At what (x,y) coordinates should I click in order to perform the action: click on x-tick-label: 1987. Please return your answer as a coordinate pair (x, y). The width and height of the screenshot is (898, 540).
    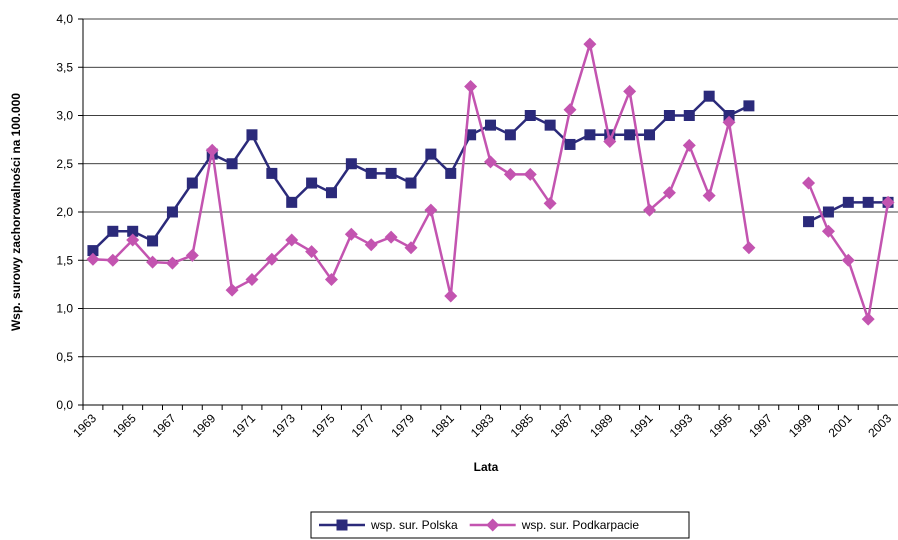
    Looking at the image, I should click on (561, 425).